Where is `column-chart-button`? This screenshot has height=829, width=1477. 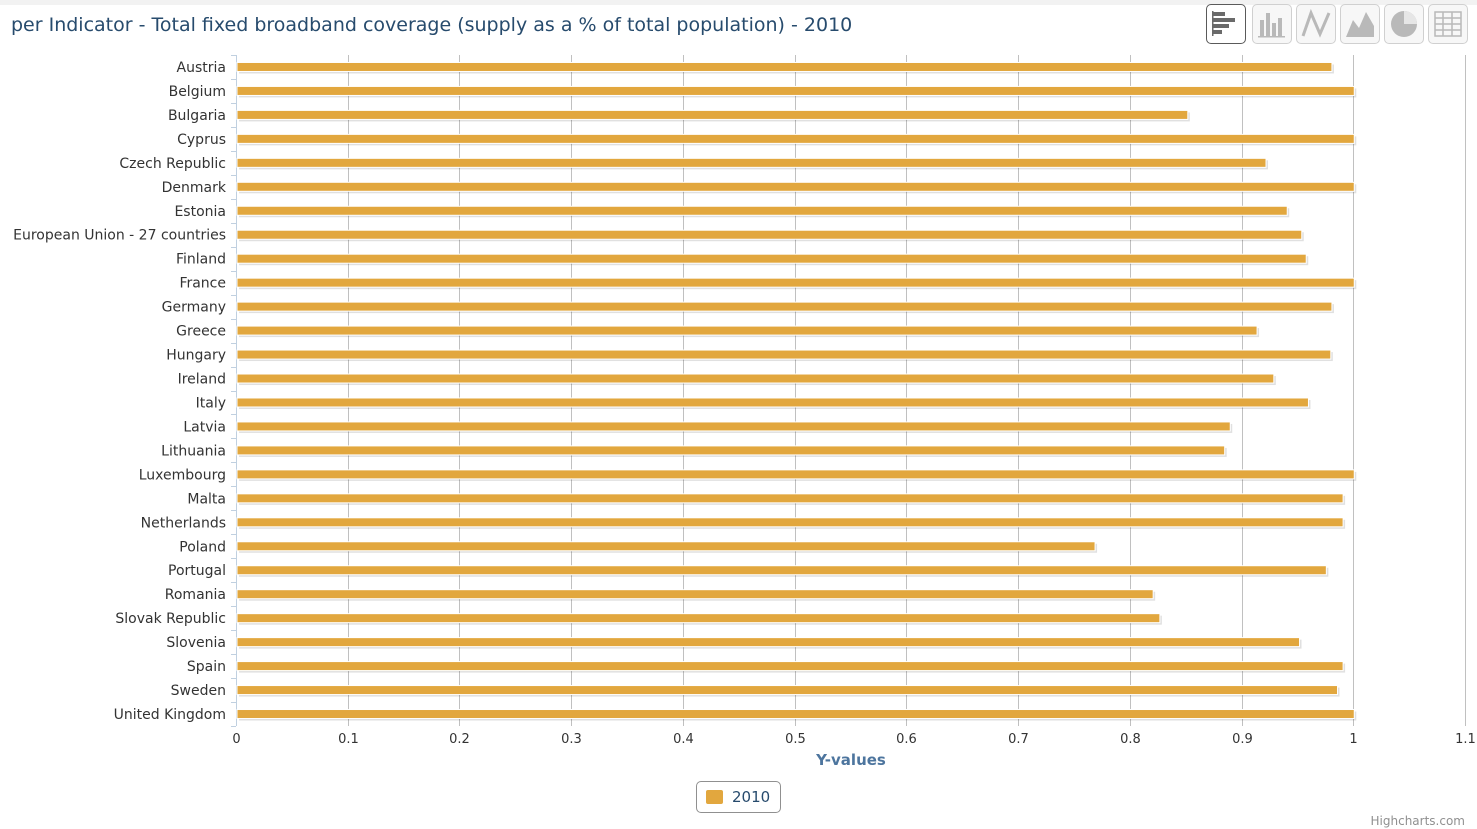
column-chart-button is located at coordinates (1272, 24).